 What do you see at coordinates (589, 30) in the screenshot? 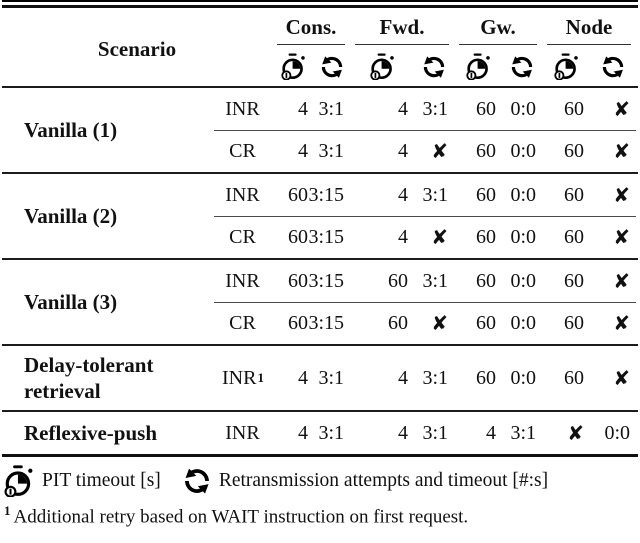
I see `column-group-node: Node` at bounding box center [589, 30].